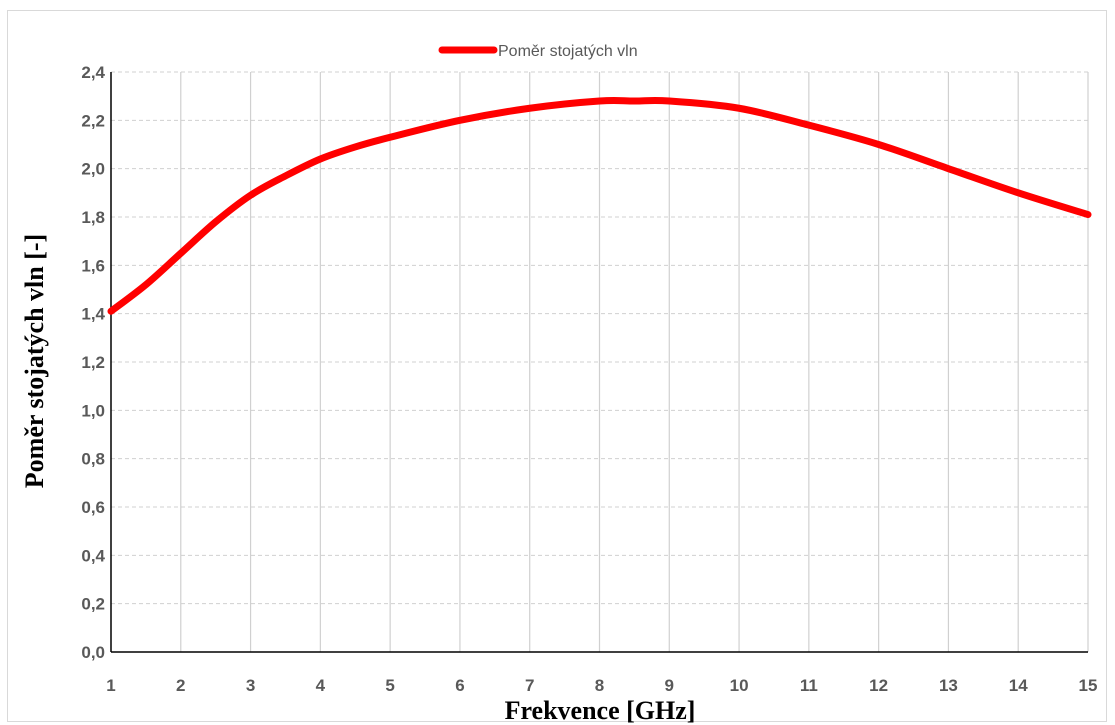 The height and width of the screenshot is (725, 1115). What do you see at coordinates (459, 685) in the screenshot?
I see `x-tick-label: 6` at bounding box center [459, 685].